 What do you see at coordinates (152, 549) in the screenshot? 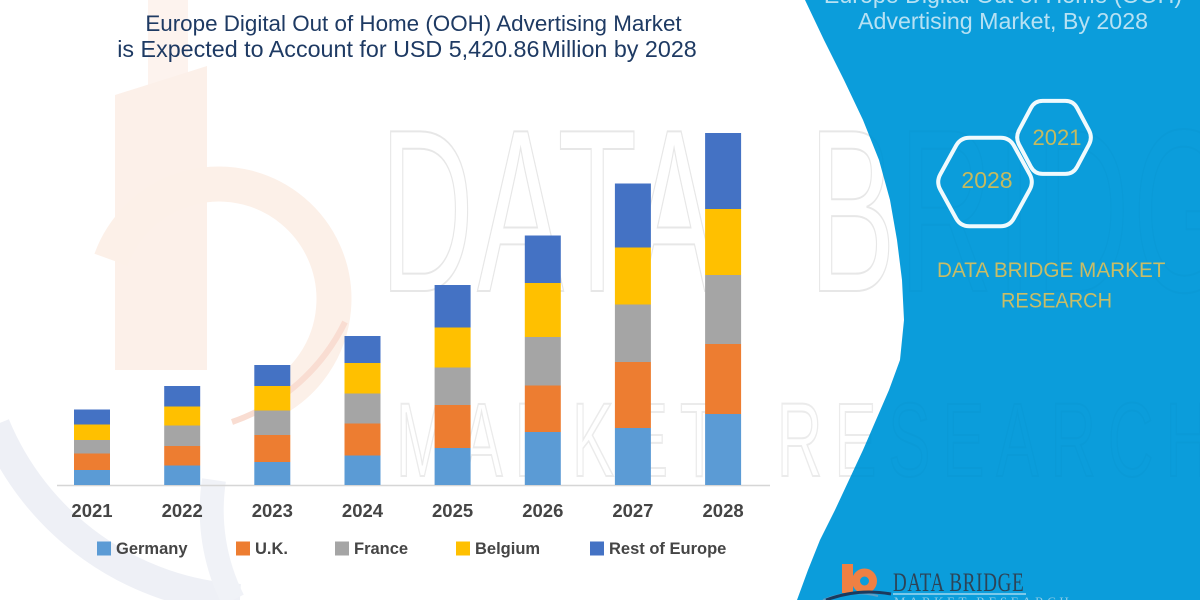
I see `svg-text: Germany` at bounding box center [152, 549].